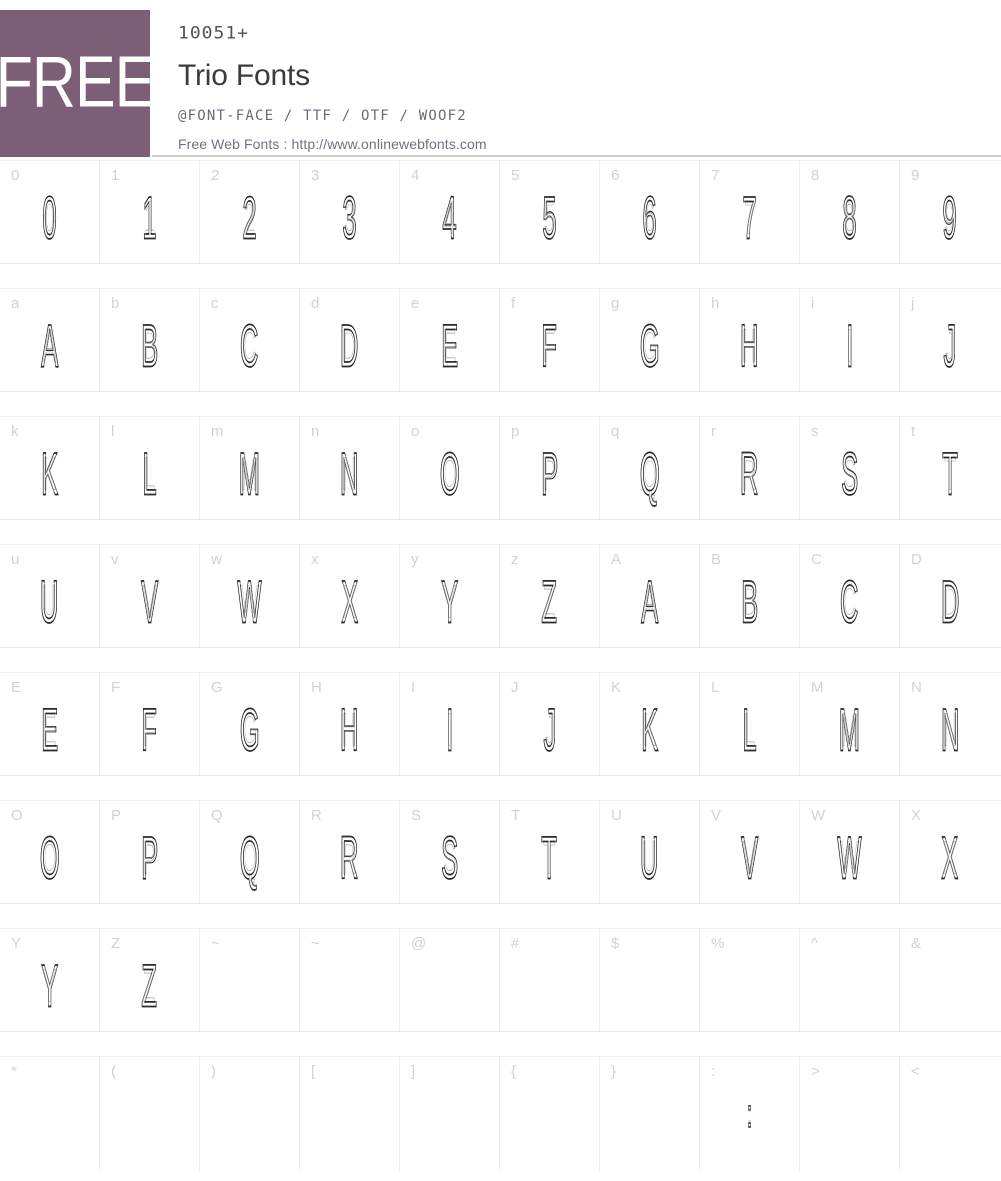  What do you see at coordinates (950, 980) in the screenshot?
I see `glyph-cell: &` at bounding box center [950, 980].